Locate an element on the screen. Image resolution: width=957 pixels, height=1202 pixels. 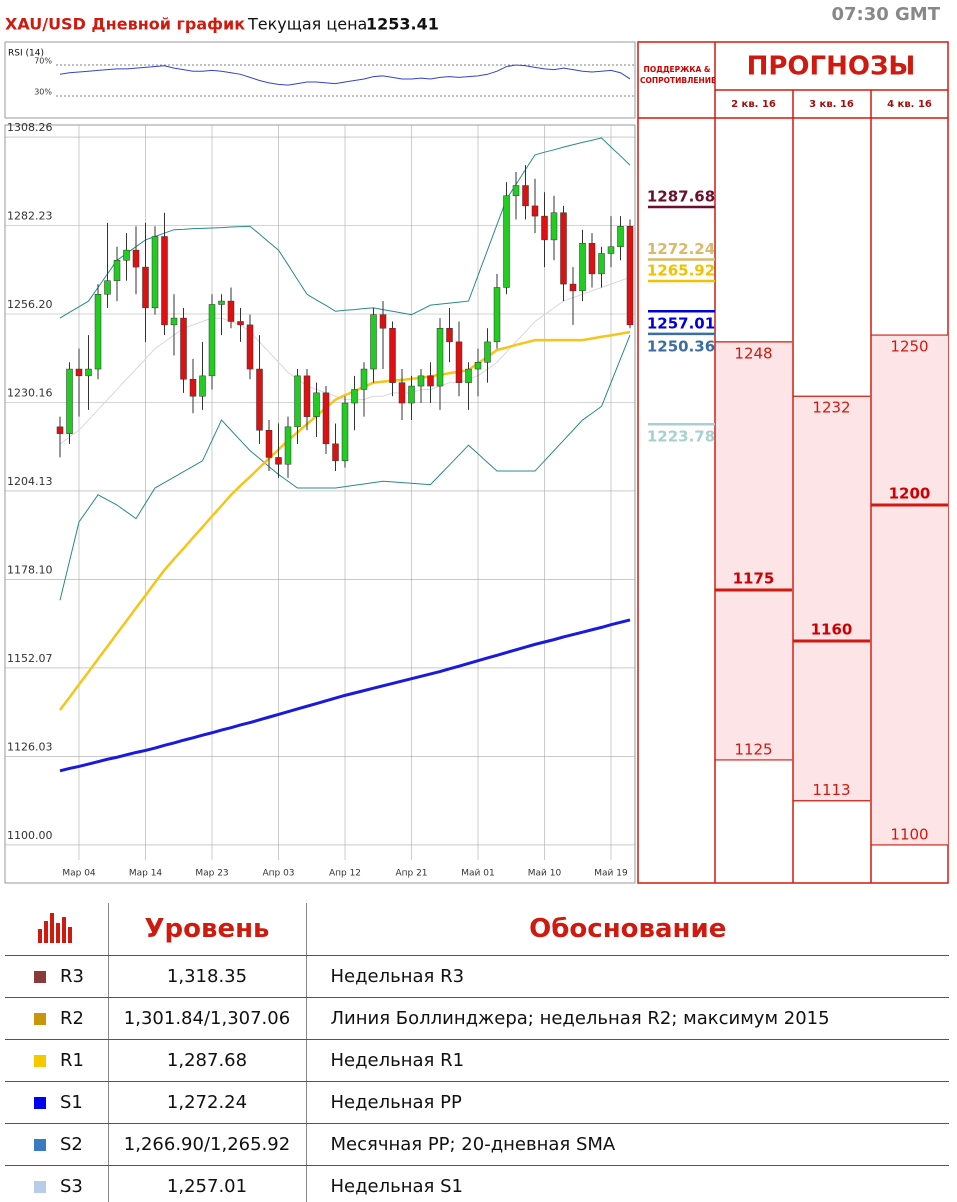
y-tick-label: 1308.26 is located at coordinates (30, 127).